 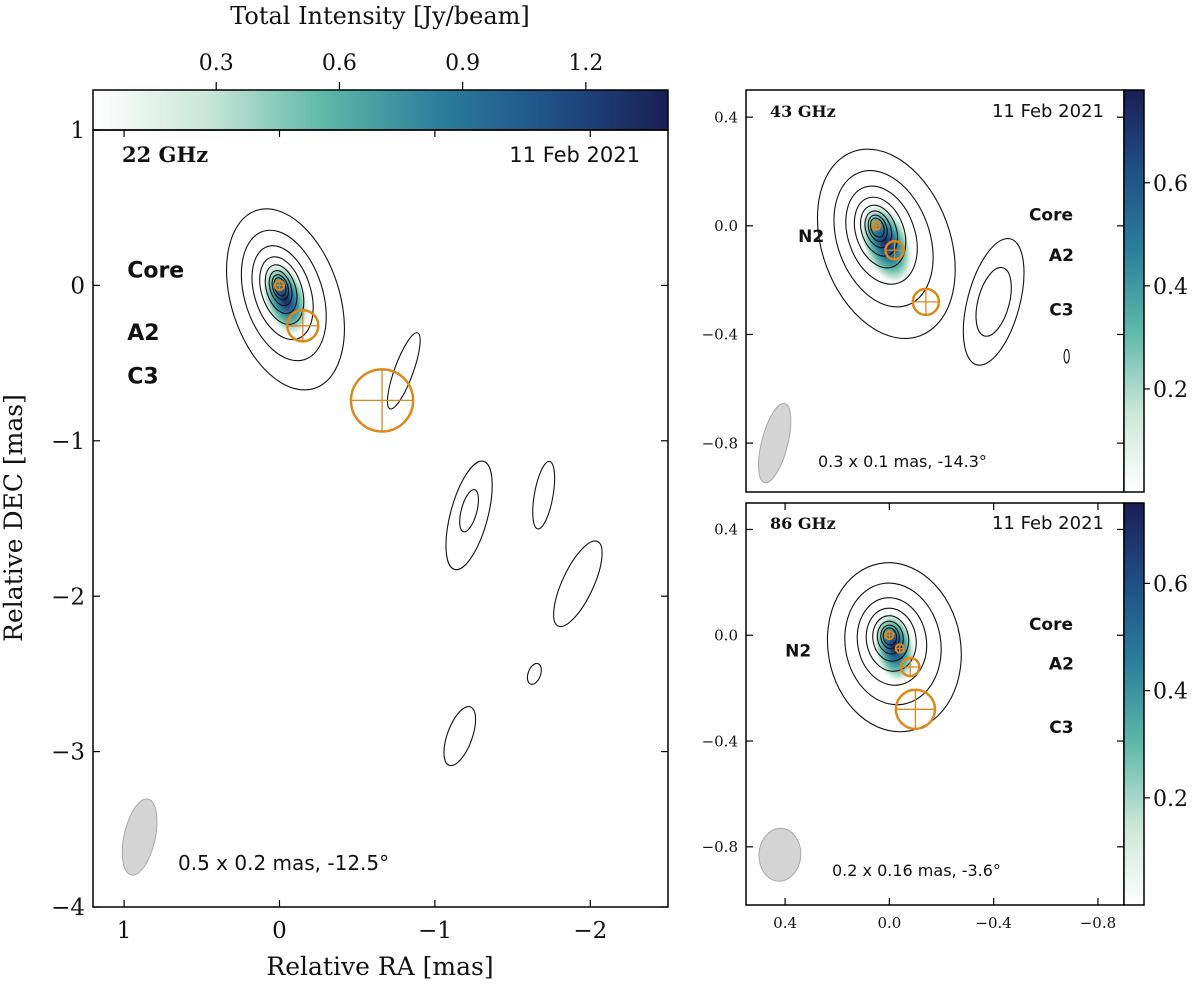 I want to click on x-tick-label: 0, so click(x=279, y=931).